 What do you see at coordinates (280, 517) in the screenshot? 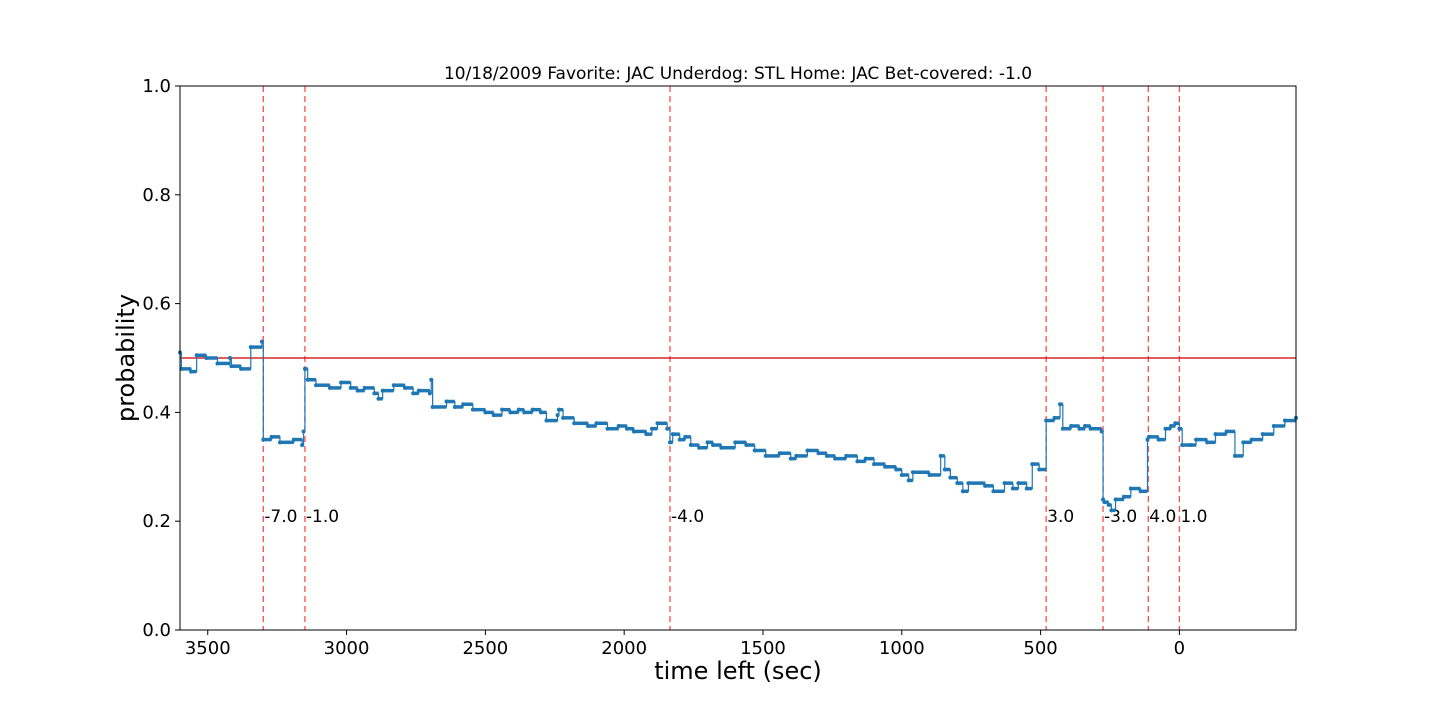
I see `score-event-label: -7.0` at bounding box center [280, 517].